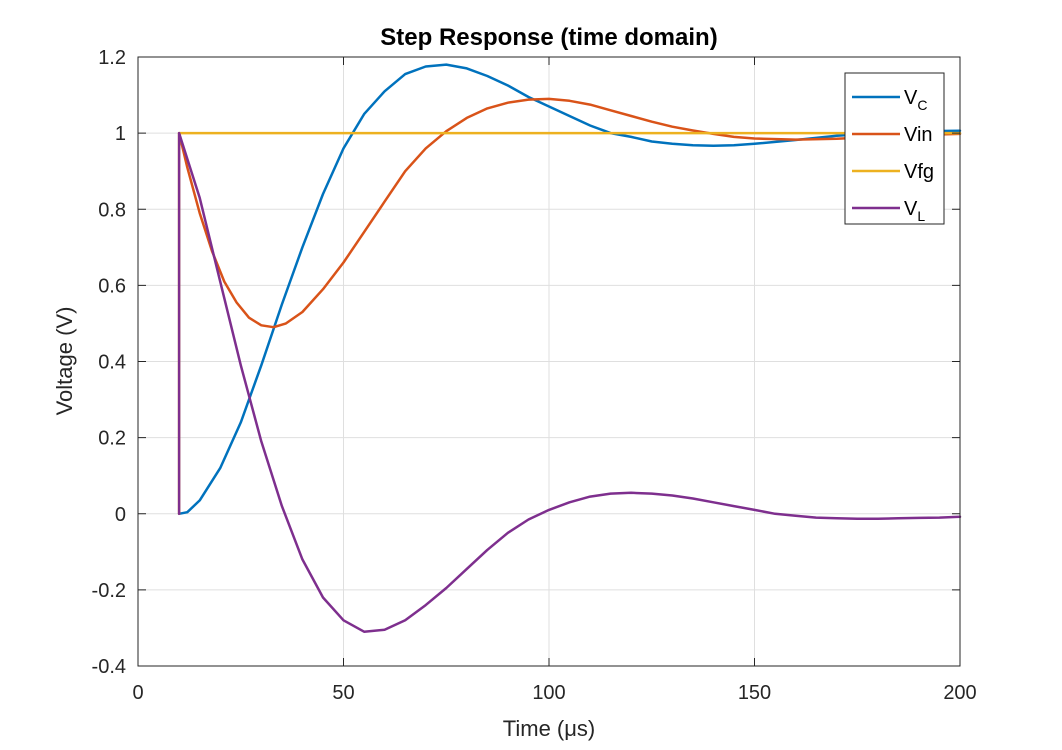  I want to click on legend-items: VC Vin Vfg VL, so click(893, 155).